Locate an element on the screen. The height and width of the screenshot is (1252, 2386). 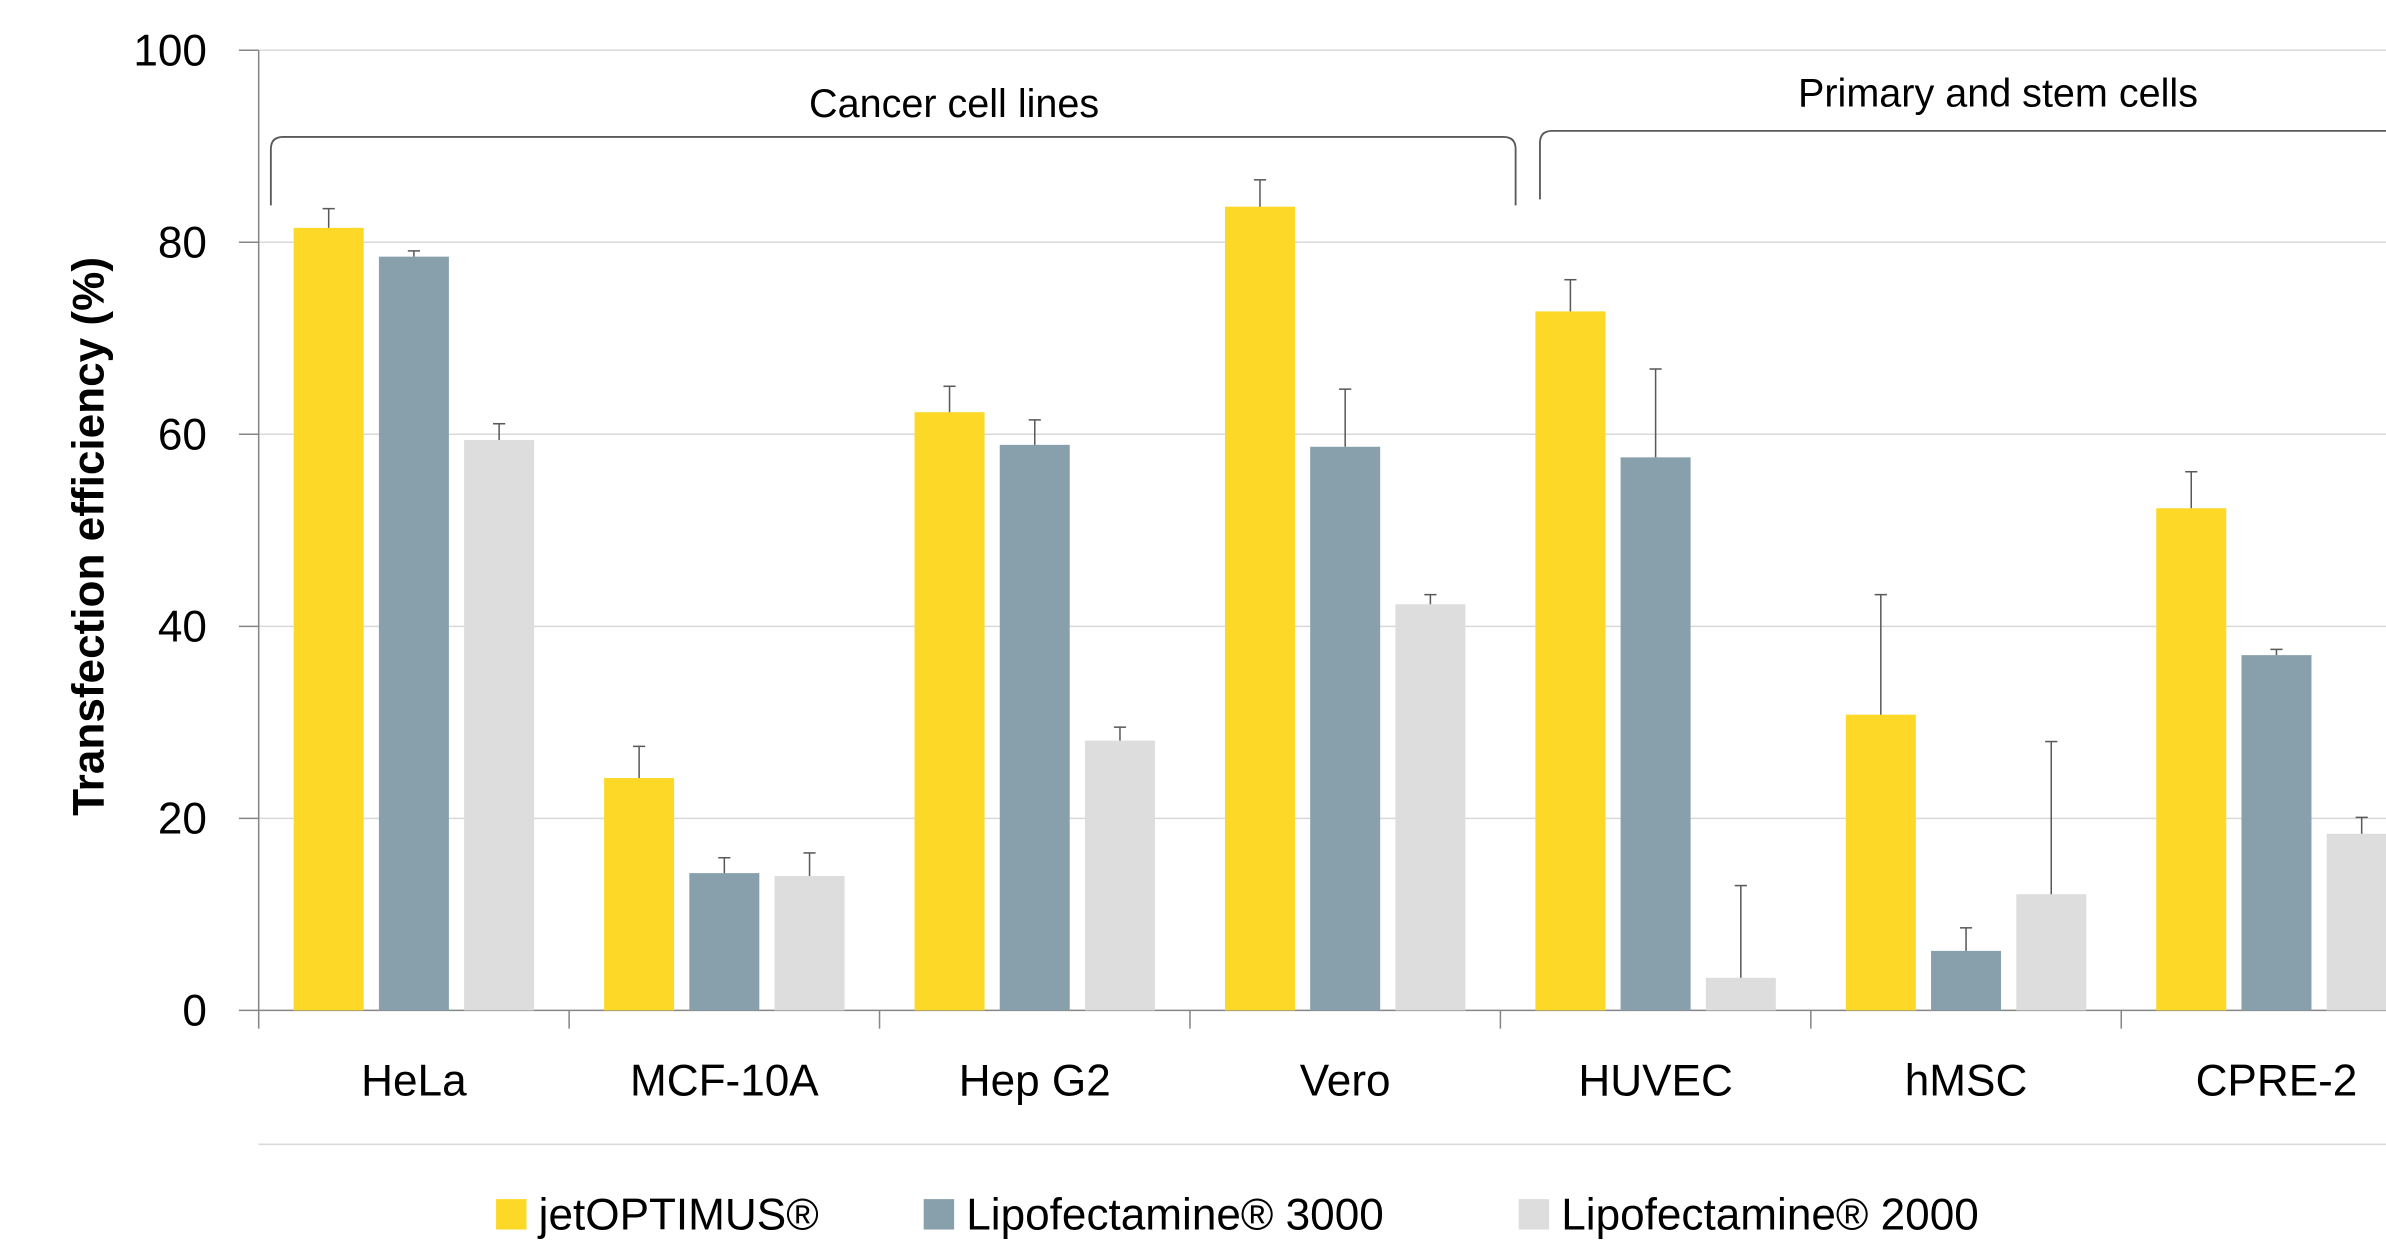
legend-label: Lipofectamine® 3000 is located at coordinates (1175, 1215).